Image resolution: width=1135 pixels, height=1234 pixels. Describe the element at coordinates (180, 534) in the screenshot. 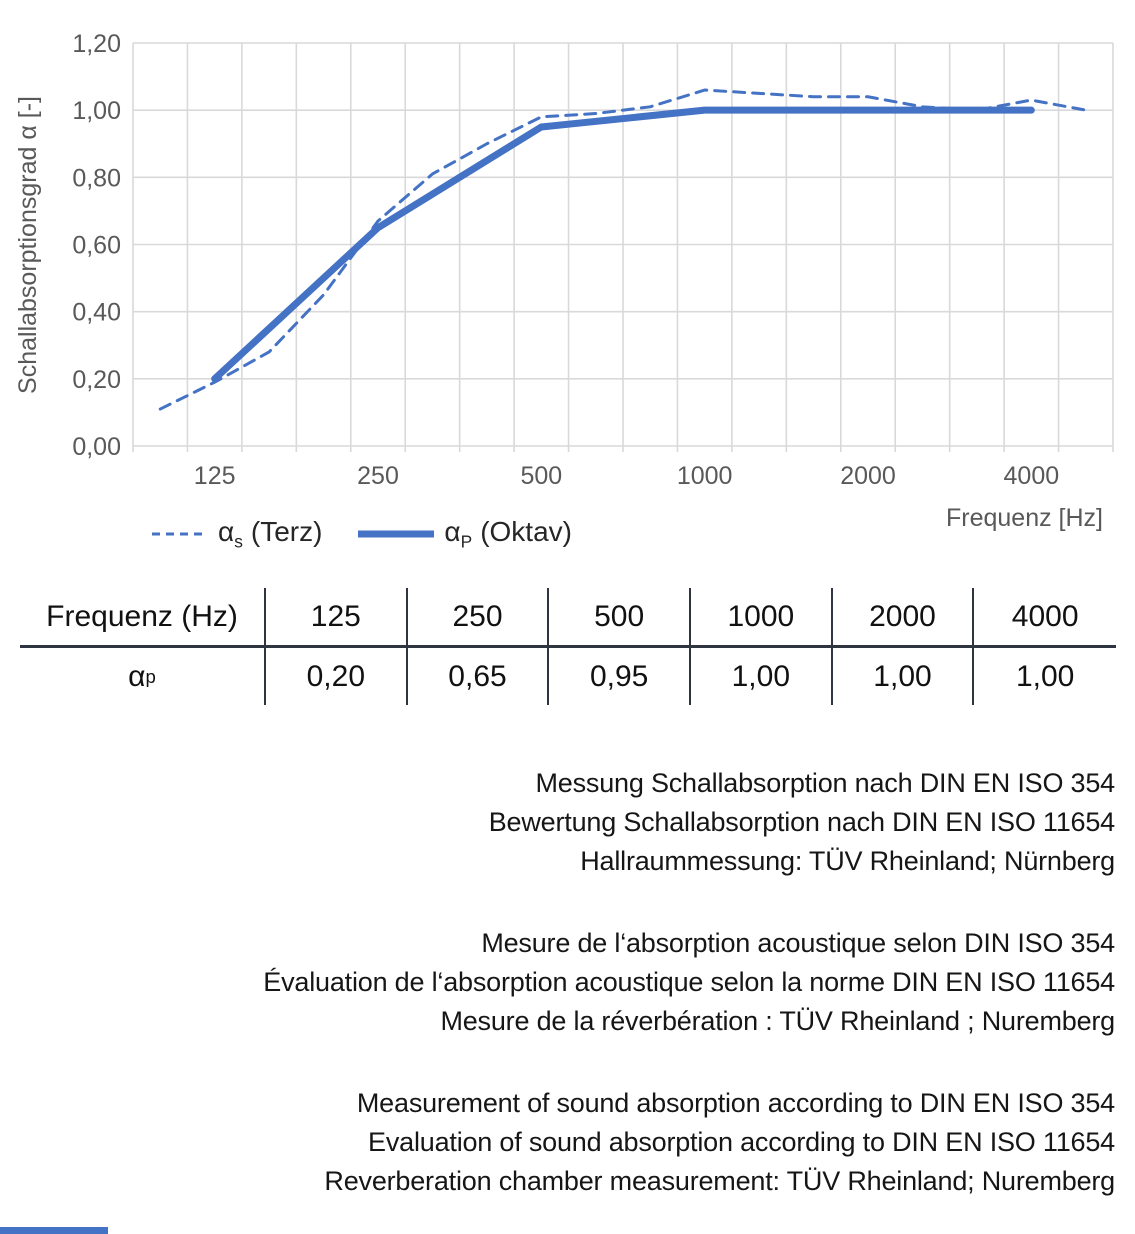

I see `dashed-line-swatch` at that location.